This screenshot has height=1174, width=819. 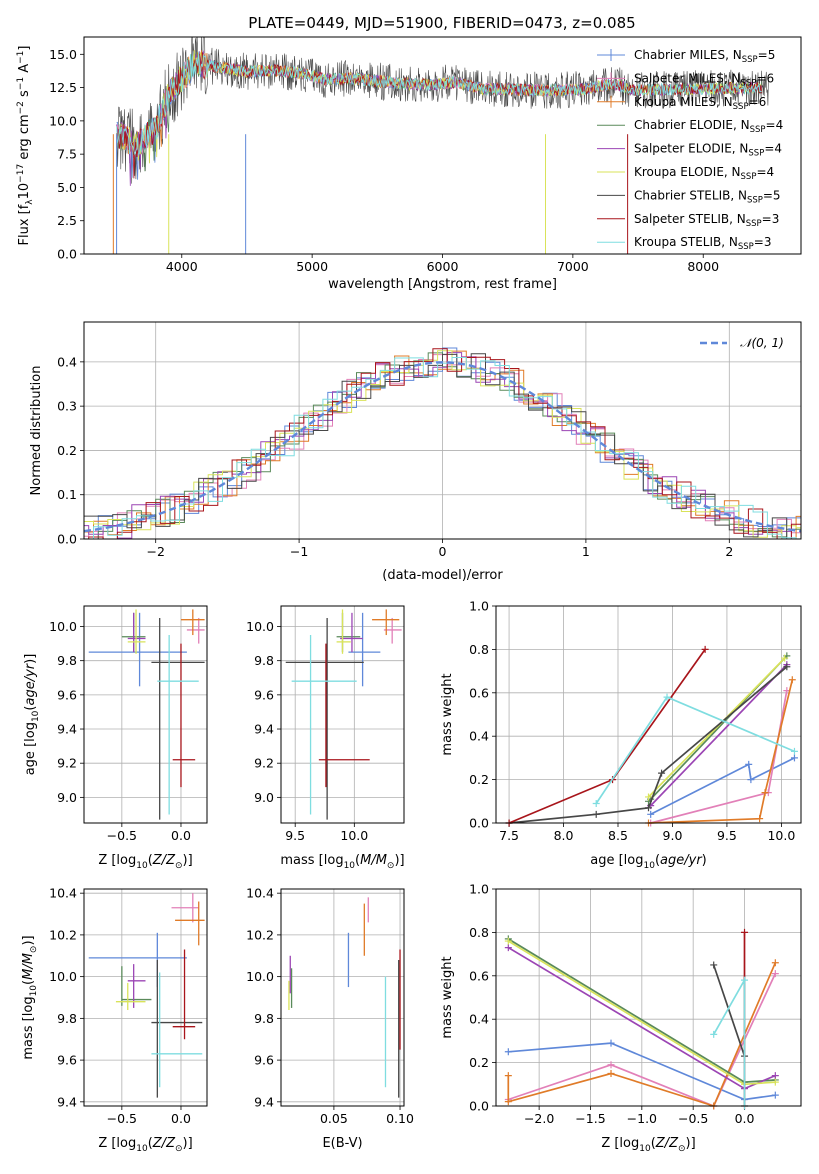 I want to click on legend-entry: Kroupa MILES, NSSP=6, so click(x=681, y=103).